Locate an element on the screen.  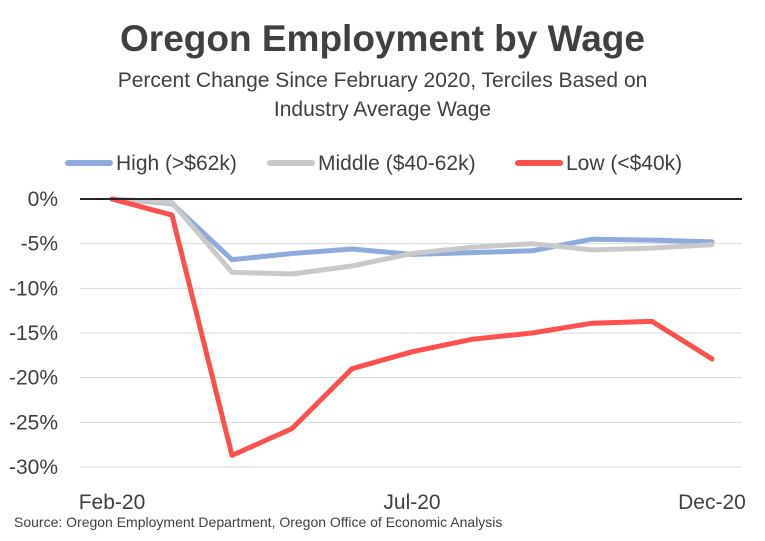
x-tick-label: Jul-20 is located at coordinates (411, 502).